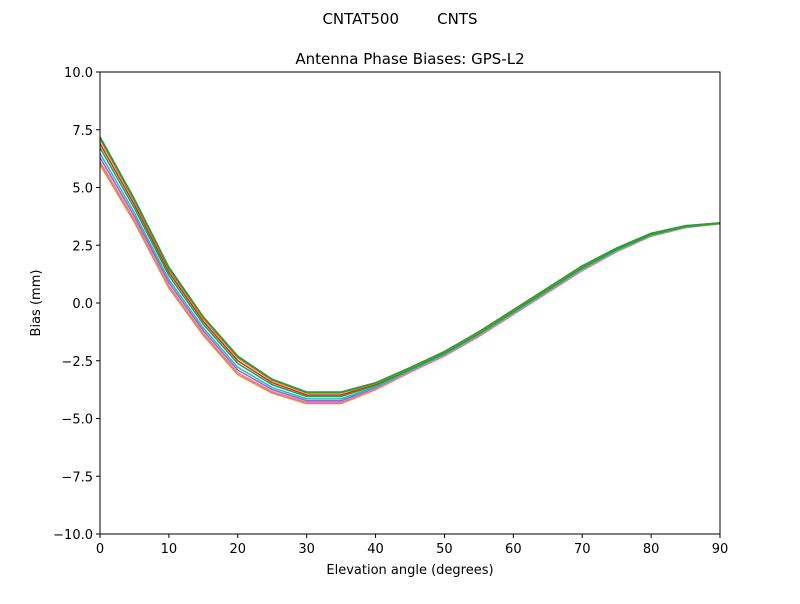 The image size is (800, 604). Describe the element at coordinates (409, 570) in the screenshot. I see `x-axis-label: Elevation angle (degrees)` at that location.